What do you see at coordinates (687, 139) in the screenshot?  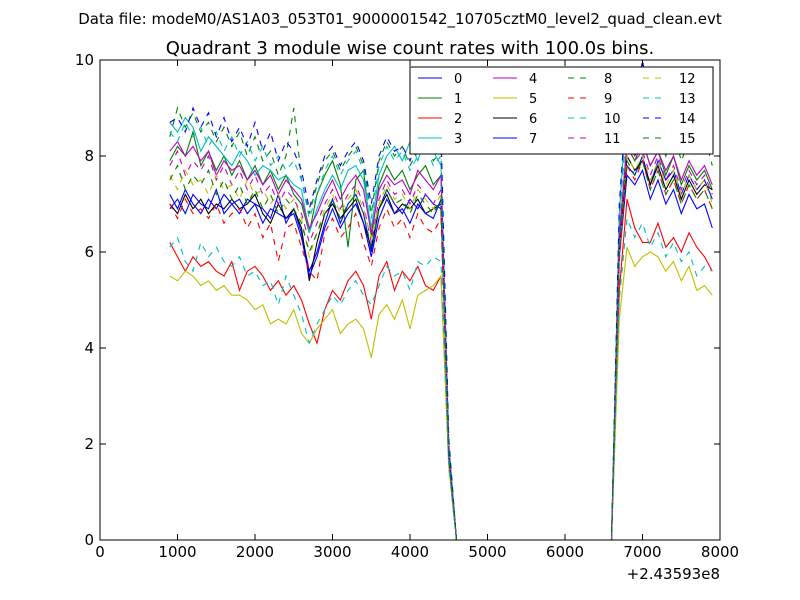 I see `legend-label-15: 15` at bounding box center [687, 139].